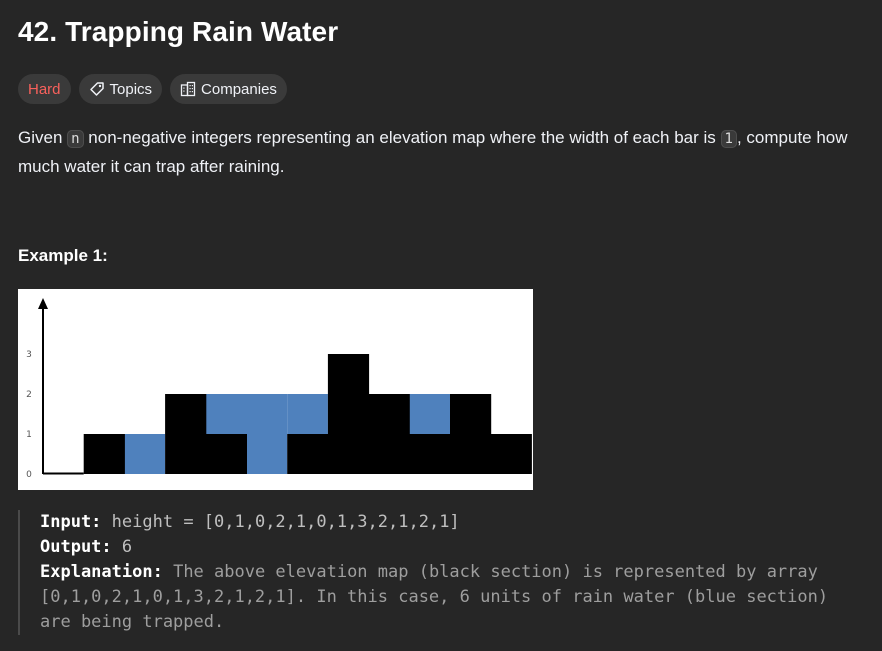  Describe the element at coordinates (63, 255) in the screenshot. I see `example-title: Example 1:` at that location.